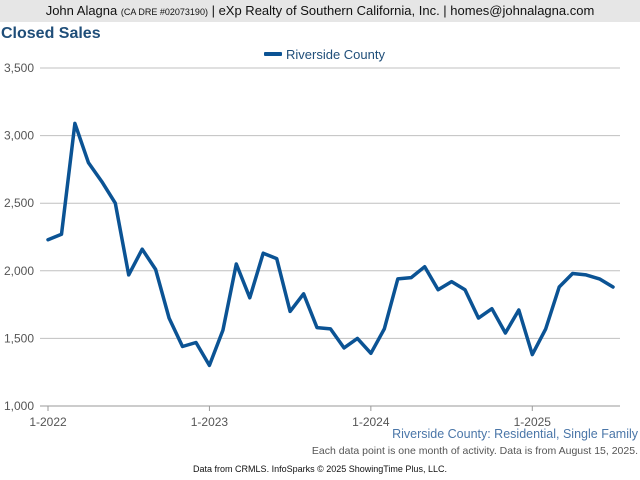  What do you see at coordinates (81, 10) in the screenshot?
I see `agent-name: John Alagna` at bounding box center [81, 10].